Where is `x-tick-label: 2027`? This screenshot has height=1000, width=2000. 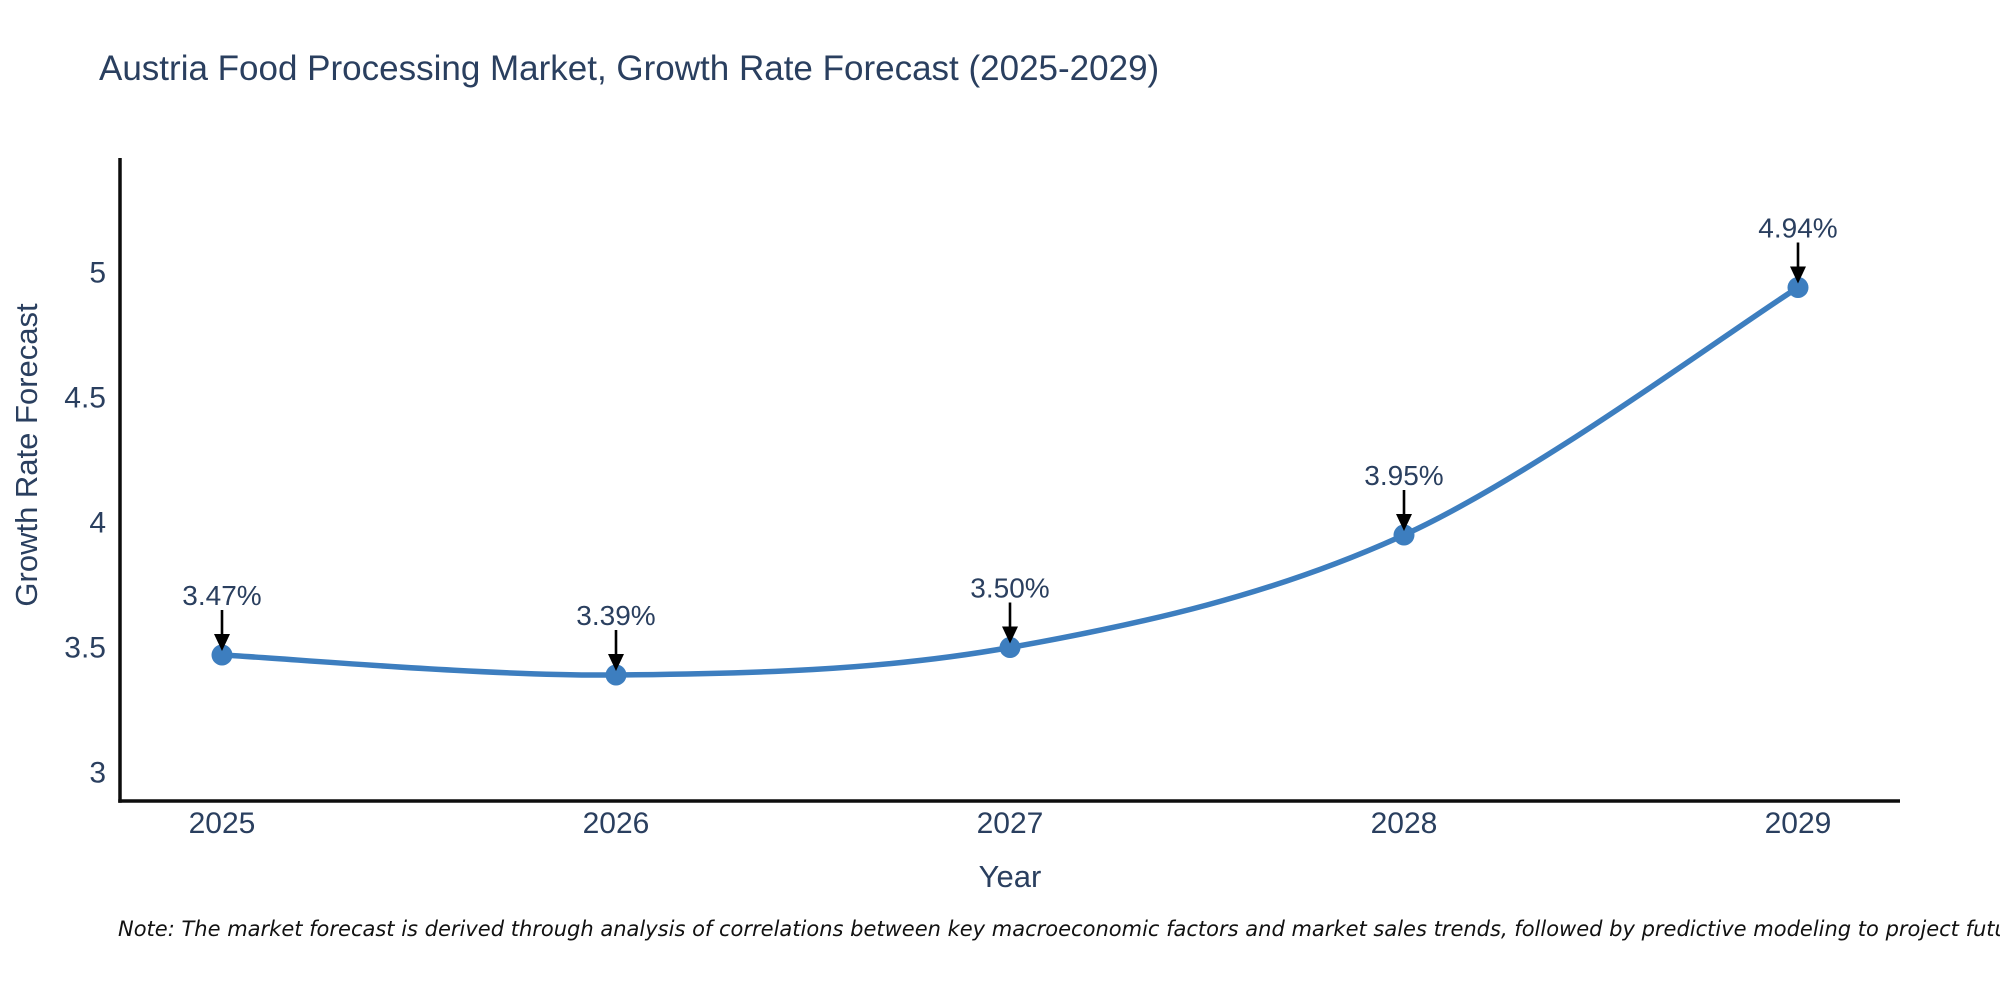 x-tick-label: 2027 is located at coordinates (1010, 823).